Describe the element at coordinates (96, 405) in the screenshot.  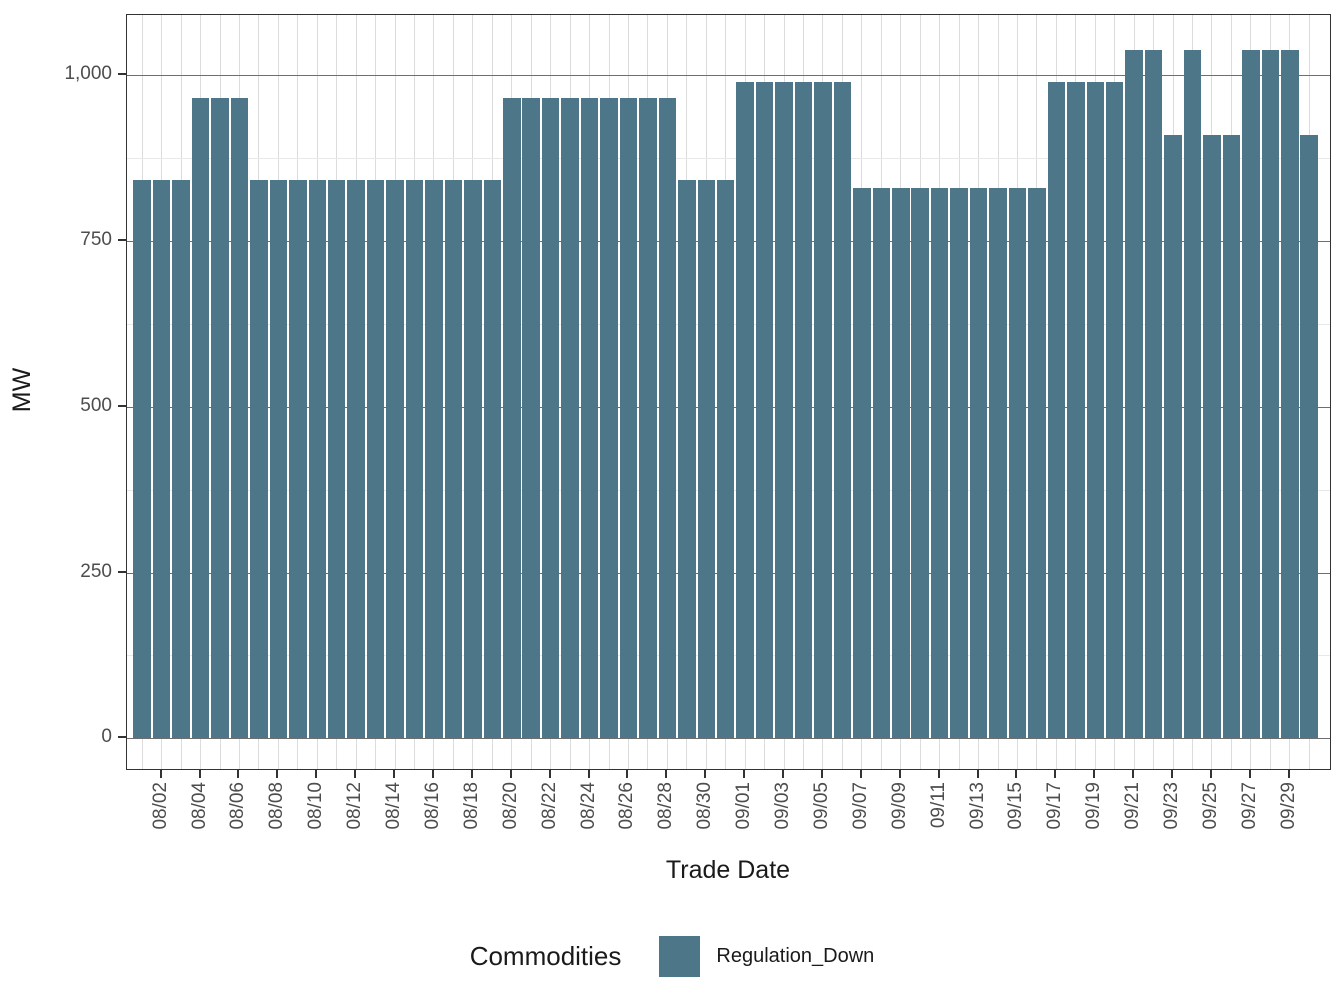
I see `y-tick-label: 500` at that location.